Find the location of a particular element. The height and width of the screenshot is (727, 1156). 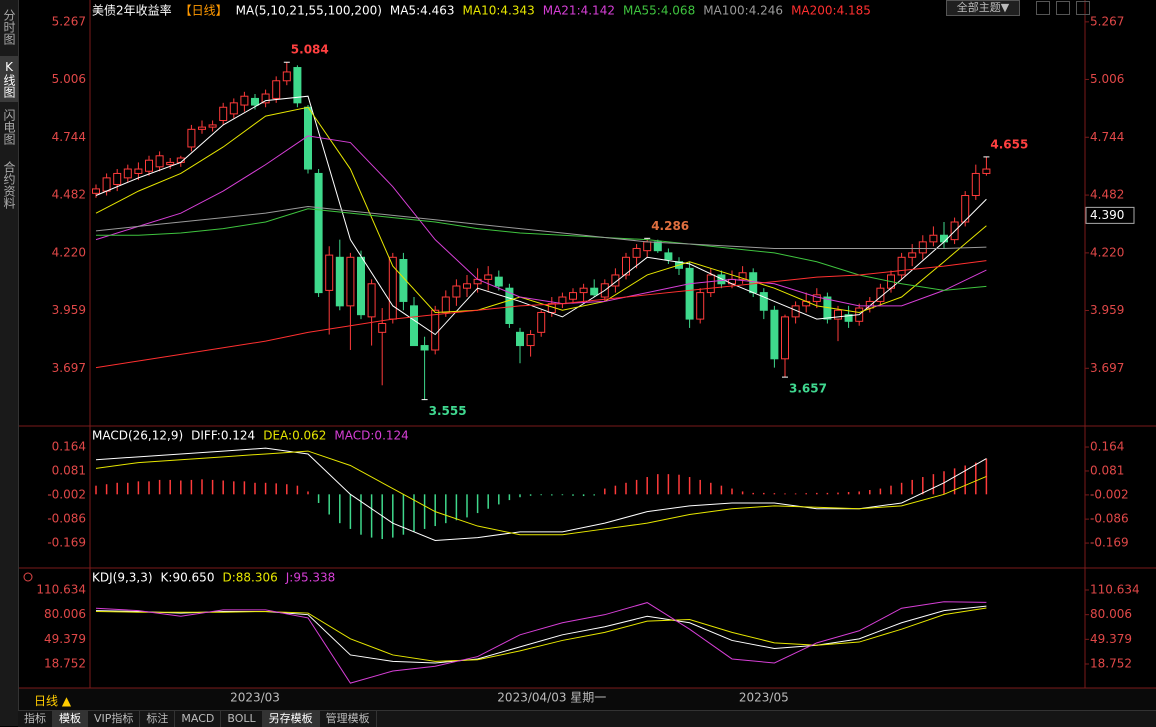

legend-entry: MA100:4.246 is located at coordinates (743, 11).